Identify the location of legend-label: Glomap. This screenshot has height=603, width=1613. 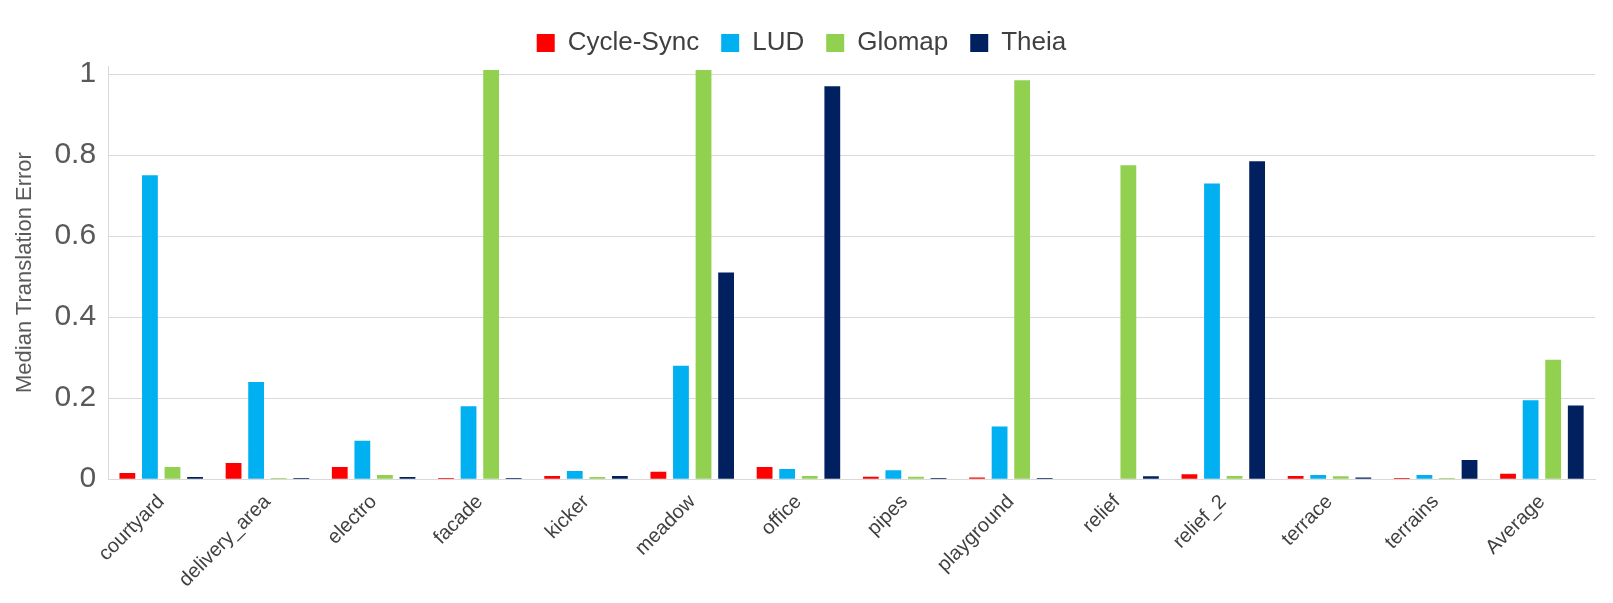
(903, 41).